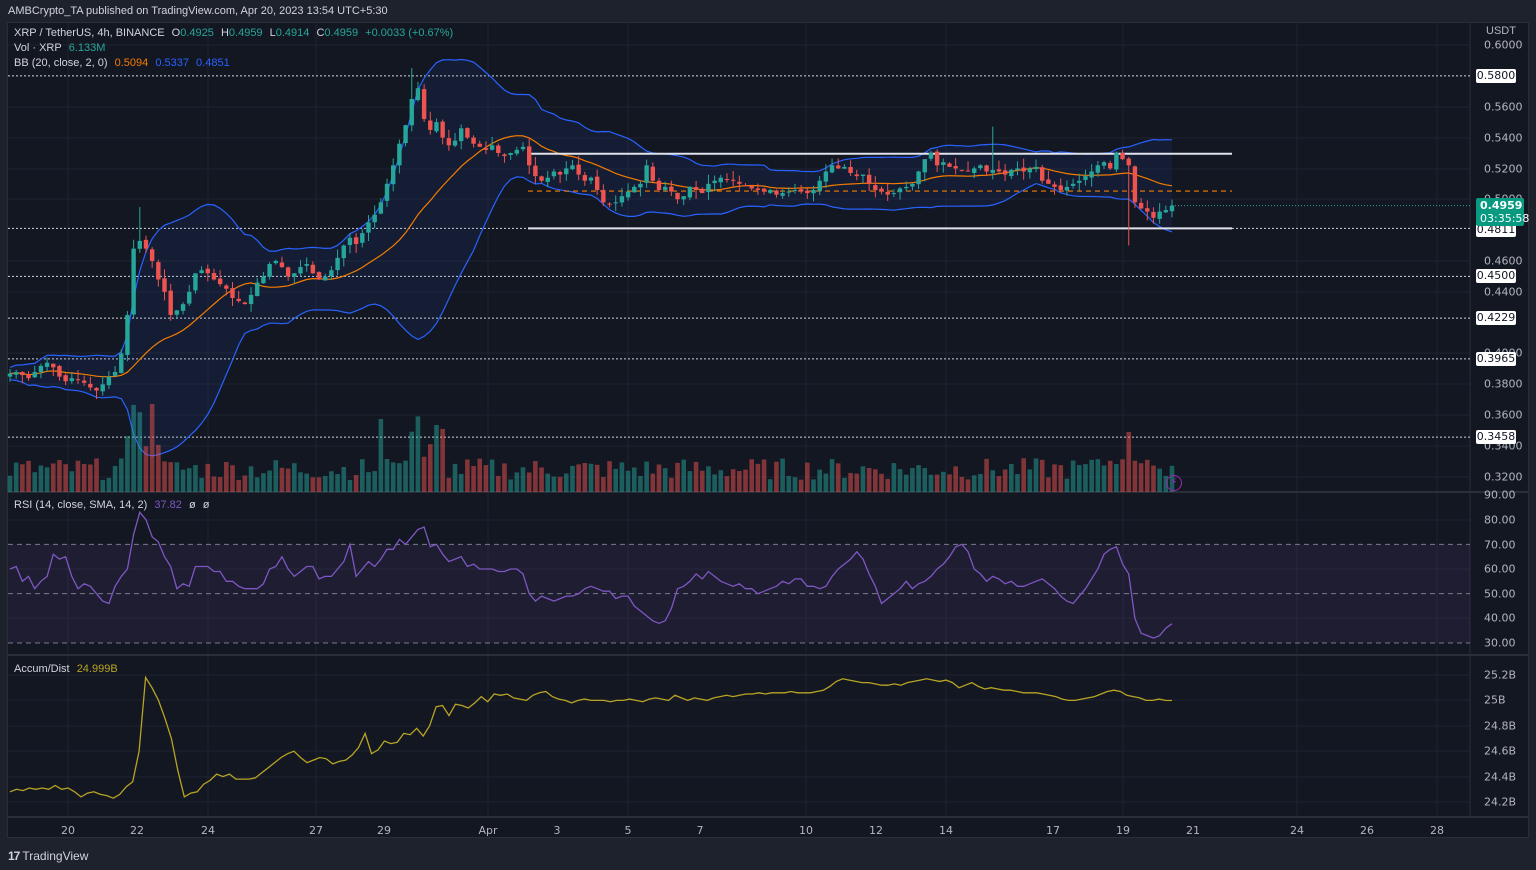 The image size is (1536, 870). Describe the element at coordinates (1503, 292) in the screenshot. I see `price-tick: 0.4400` at that location.